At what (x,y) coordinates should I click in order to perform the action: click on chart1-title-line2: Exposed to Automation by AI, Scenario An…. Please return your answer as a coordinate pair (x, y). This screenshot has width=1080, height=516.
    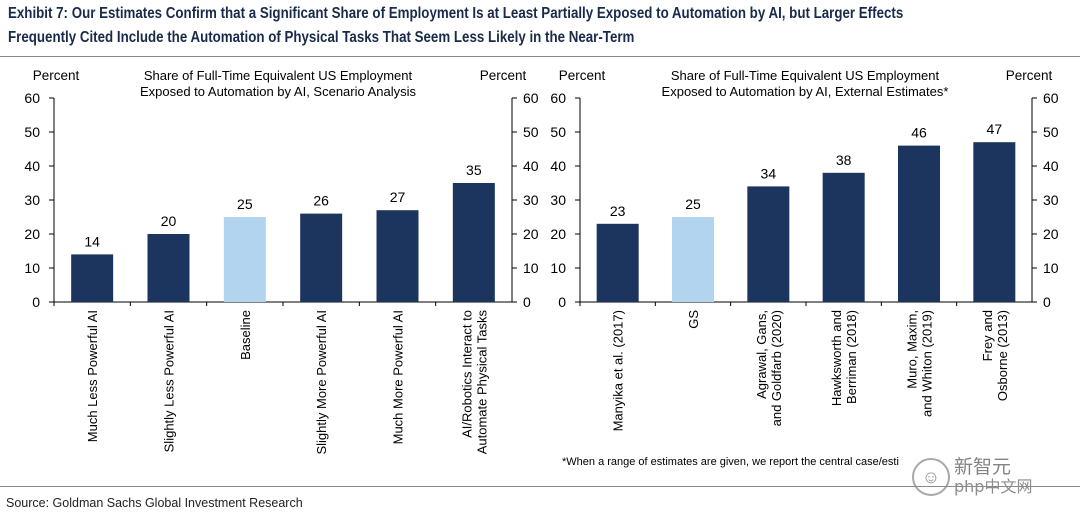
    Looking at the image, I should click on (278, 91).